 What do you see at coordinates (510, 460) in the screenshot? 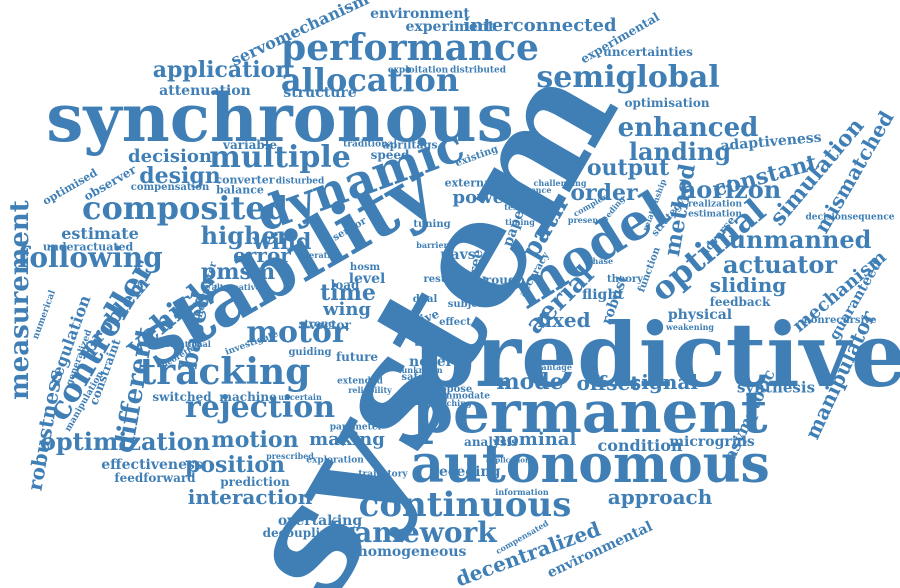
I see `cloud-word: applications` at bounding box center [510, 460].